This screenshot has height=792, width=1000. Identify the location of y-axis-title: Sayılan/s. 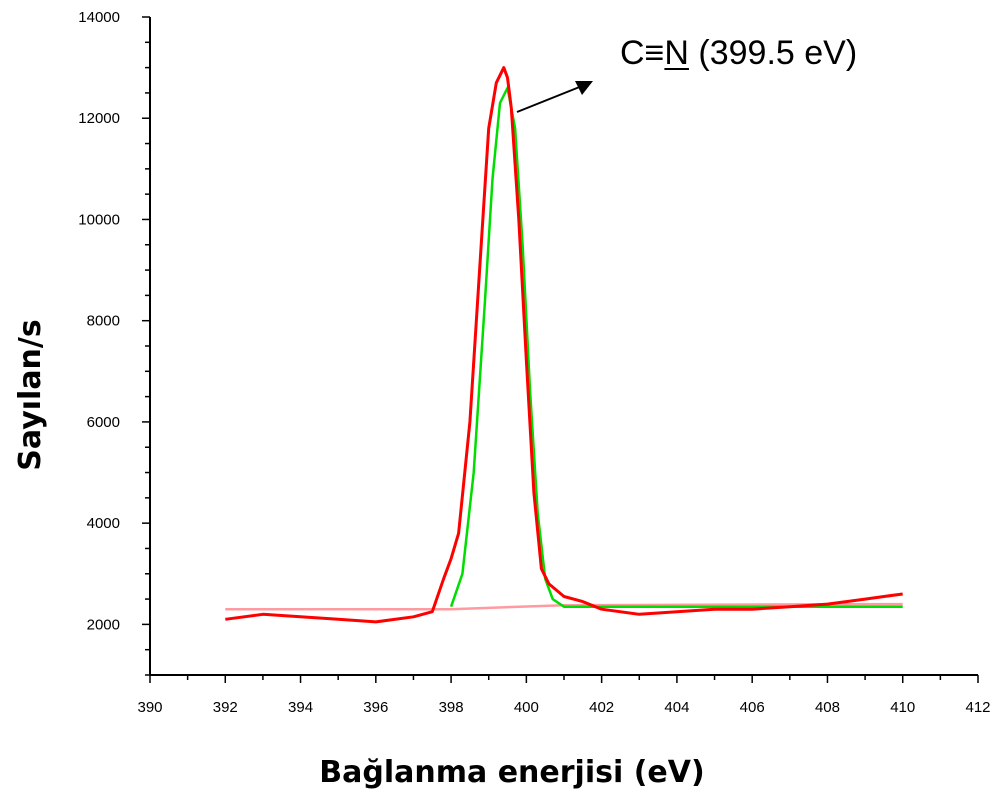
(30, 394).